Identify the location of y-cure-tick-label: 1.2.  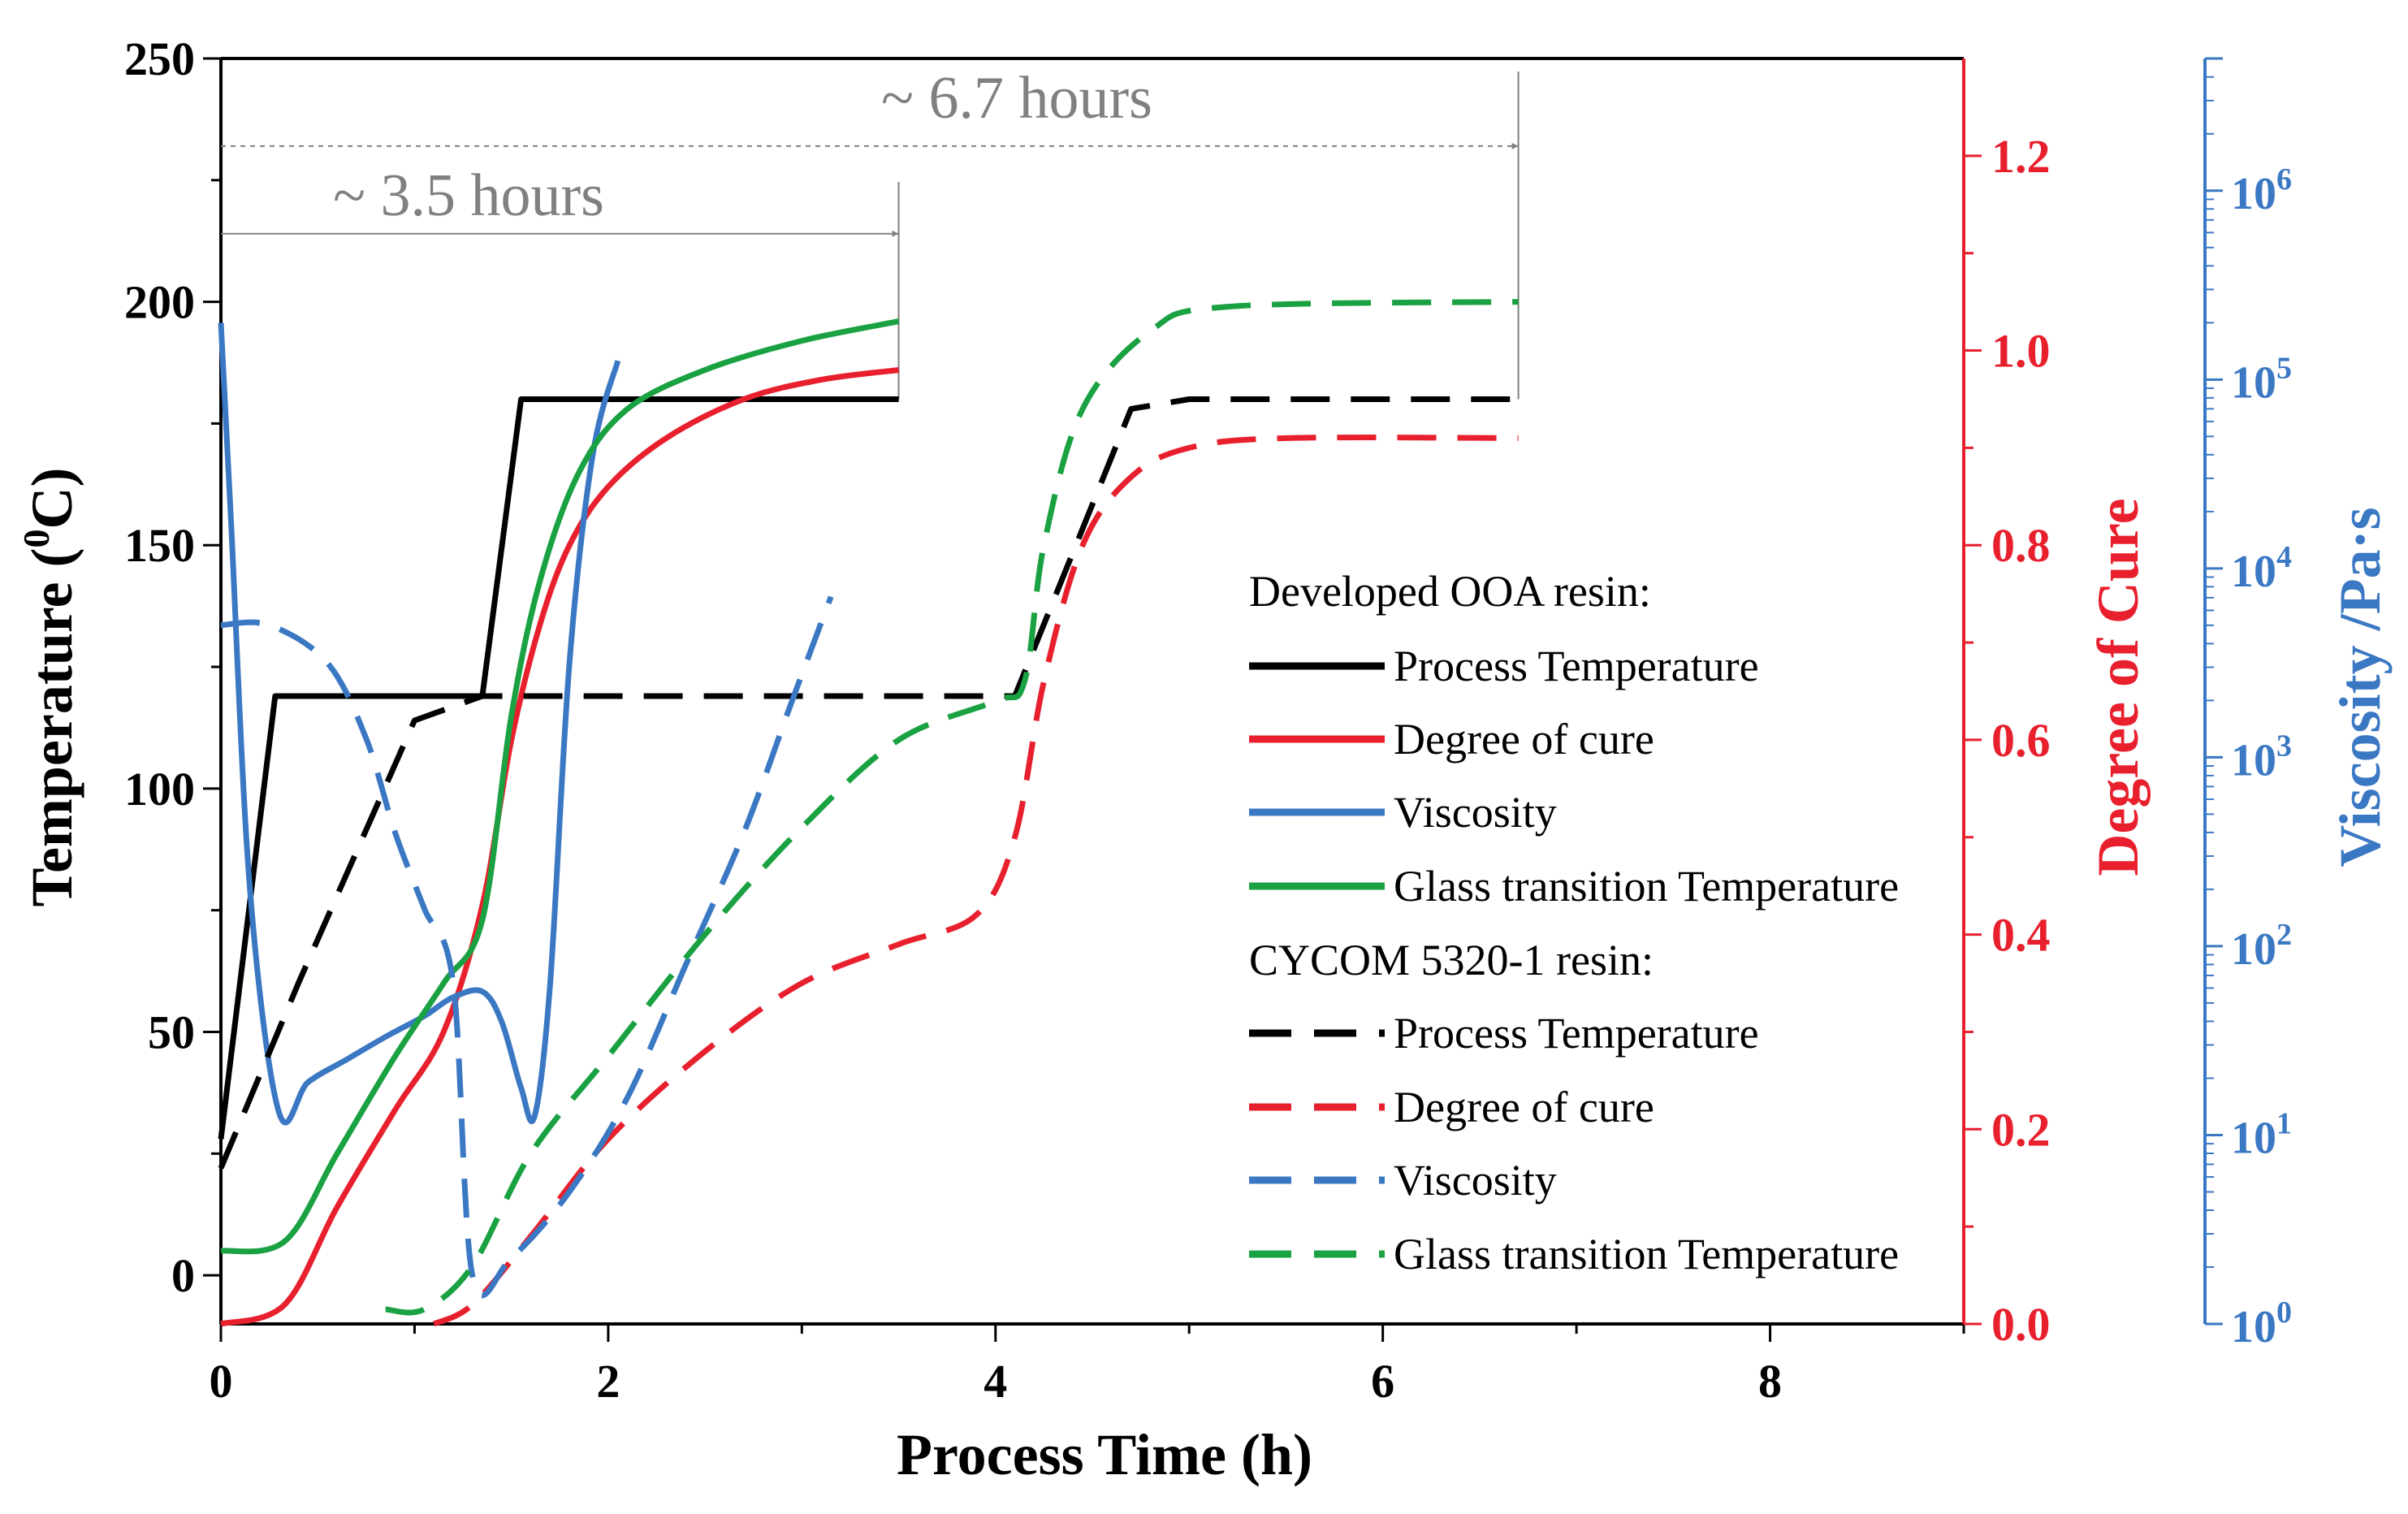
(2021, 156).